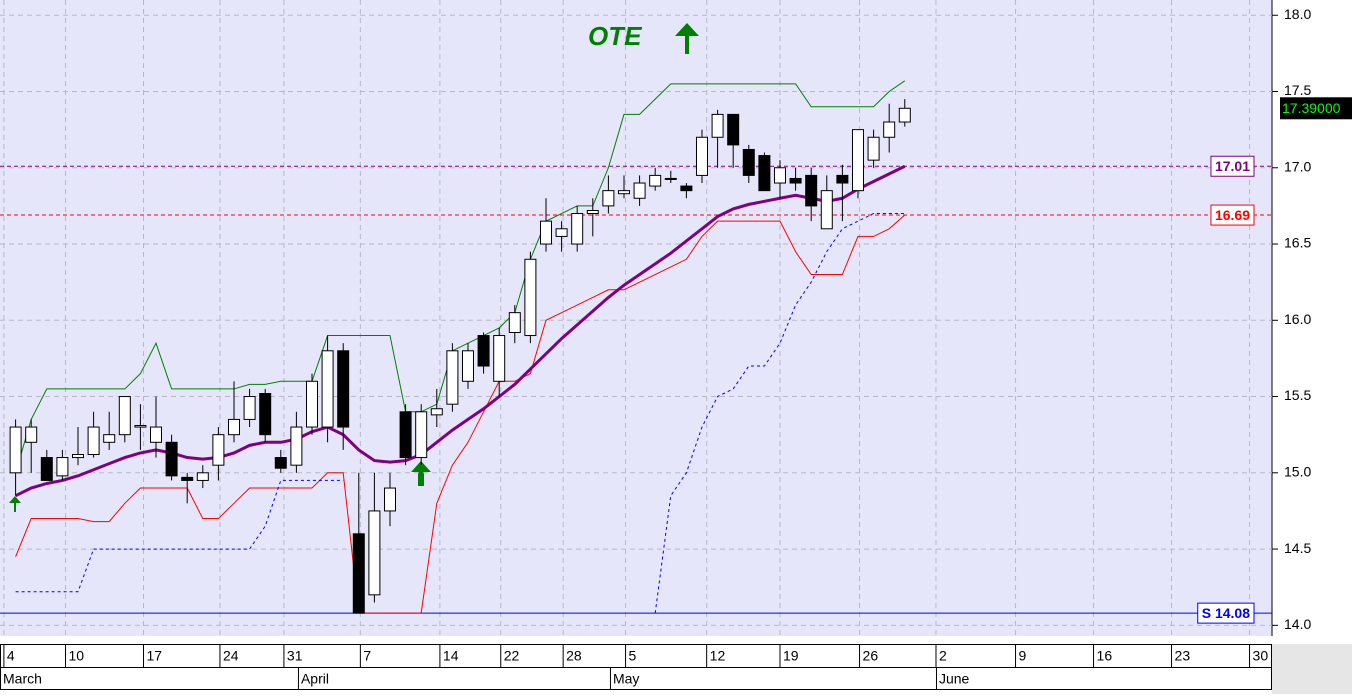 The width and height of the screenshot is (1352, 699). Describe the element at coordinates (1297, 243) in the screenshot. I see `y-tick-label: 16.5` at that location.